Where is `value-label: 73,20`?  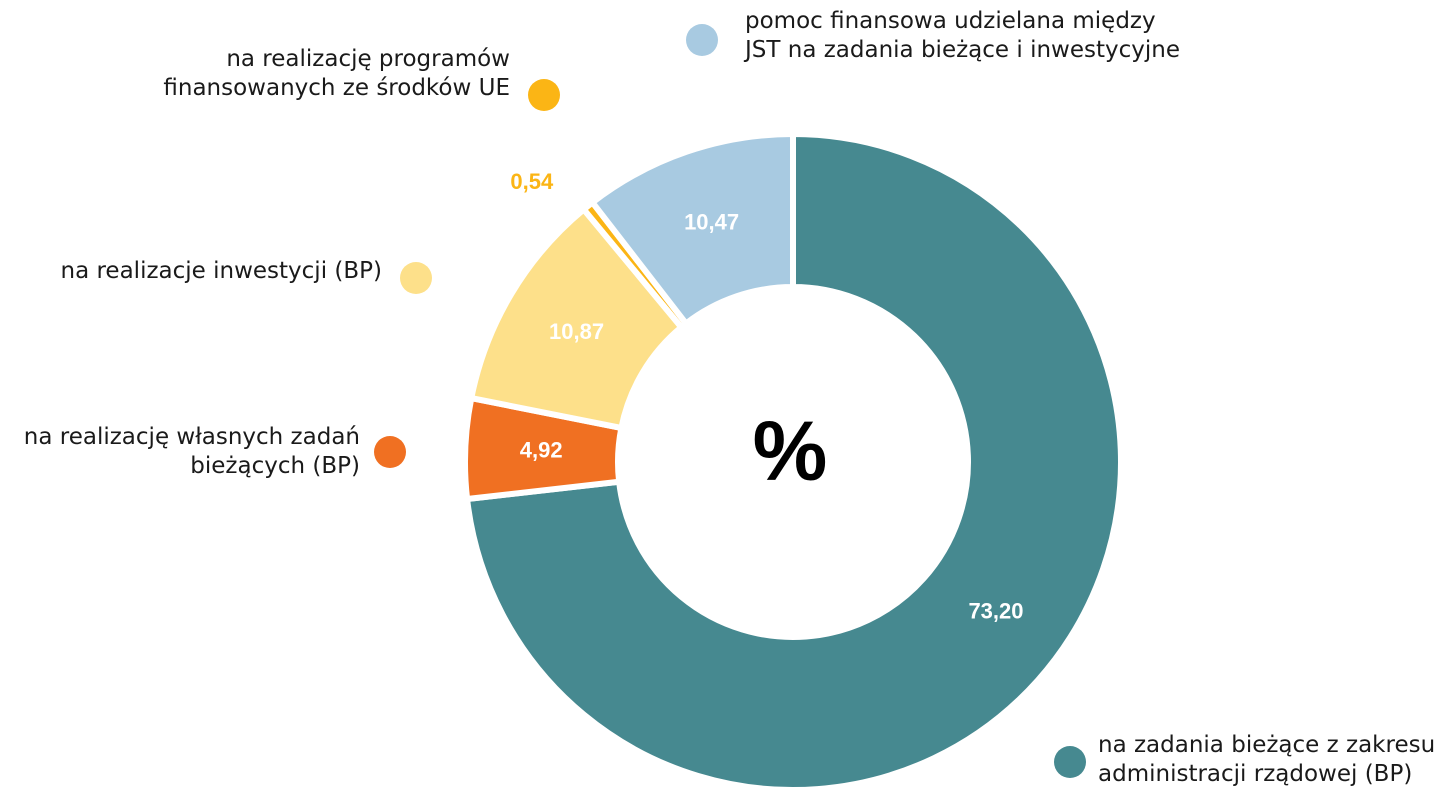 value-label: 73,20 is located at coordinates (995, 611).